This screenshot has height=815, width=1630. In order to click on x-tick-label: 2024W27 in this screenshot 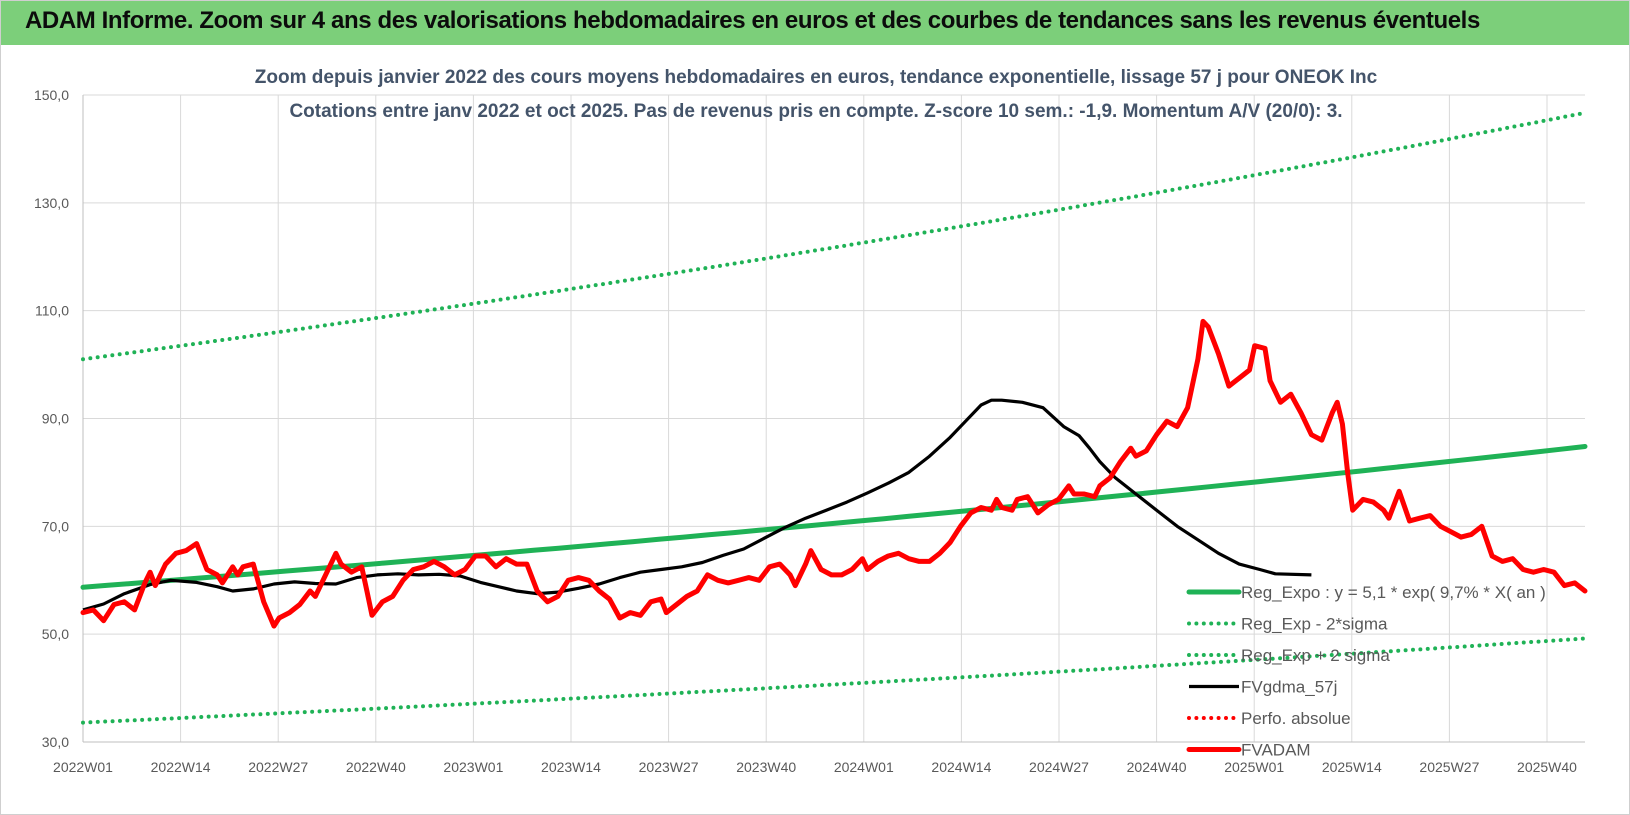, I will do `click(1059, 767)`.